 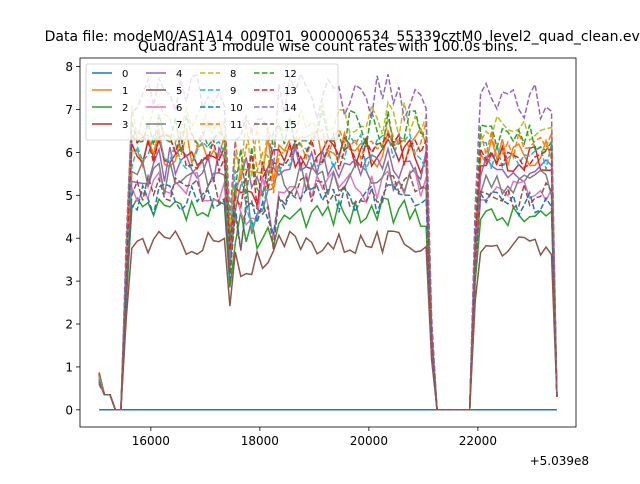 I want to click on y-tick-label: 1, so click(x=69, y=367).